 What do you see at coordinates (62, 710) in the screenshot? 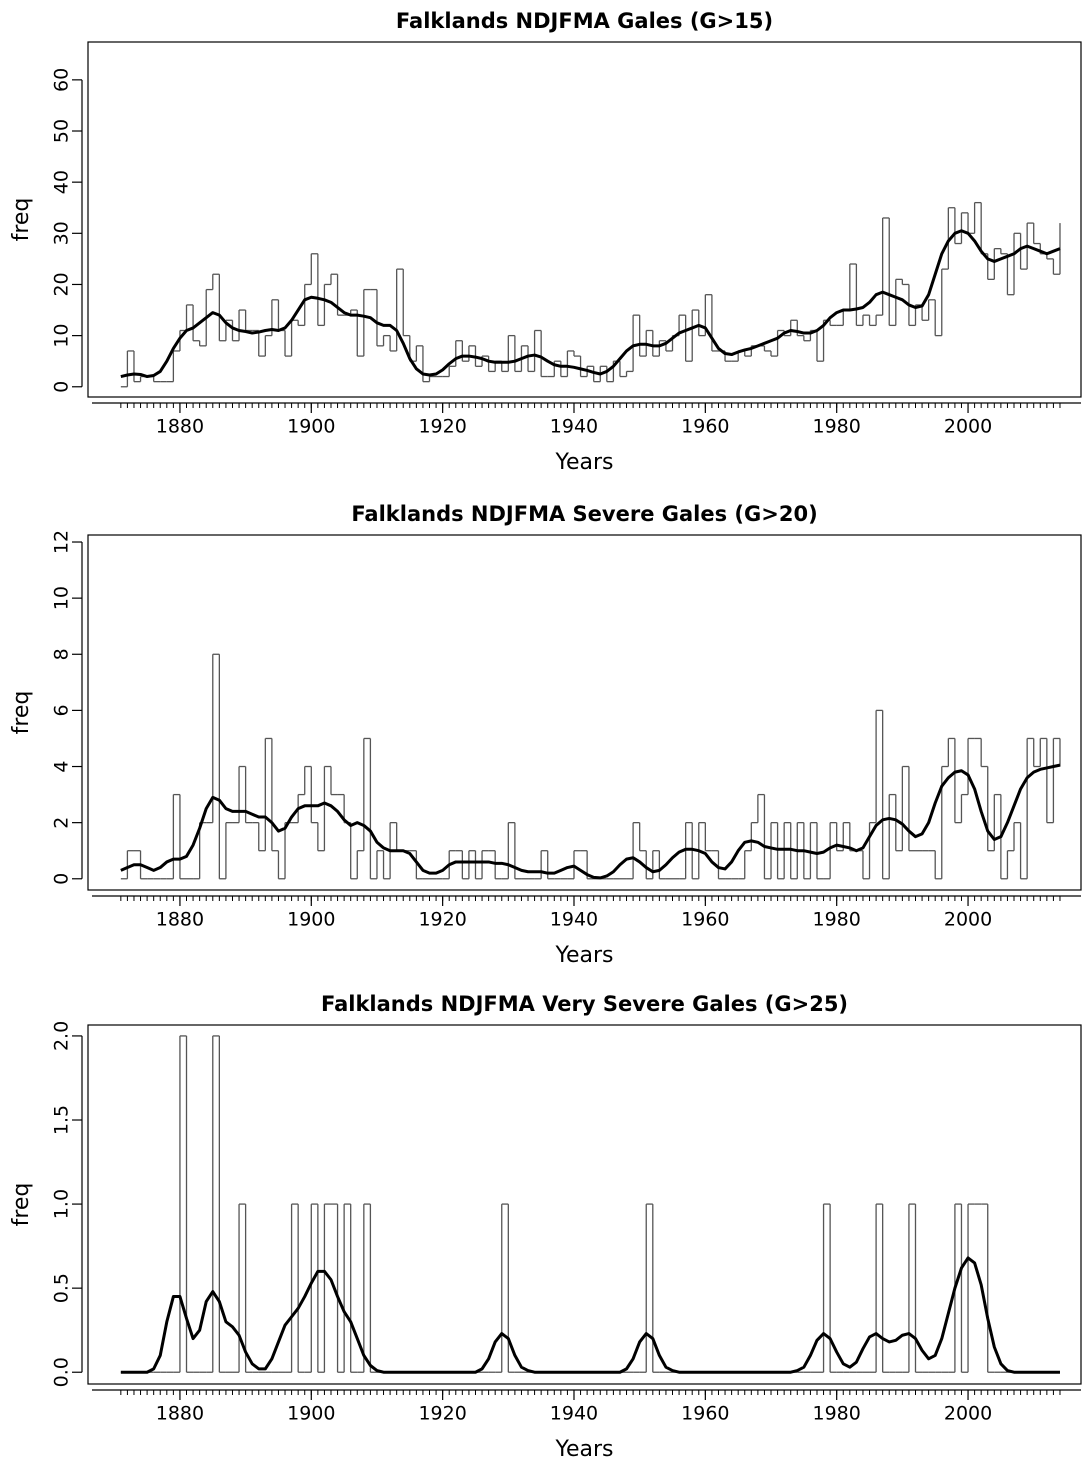
I see `y-tick-label: 6` at bounding box center [62, 710].